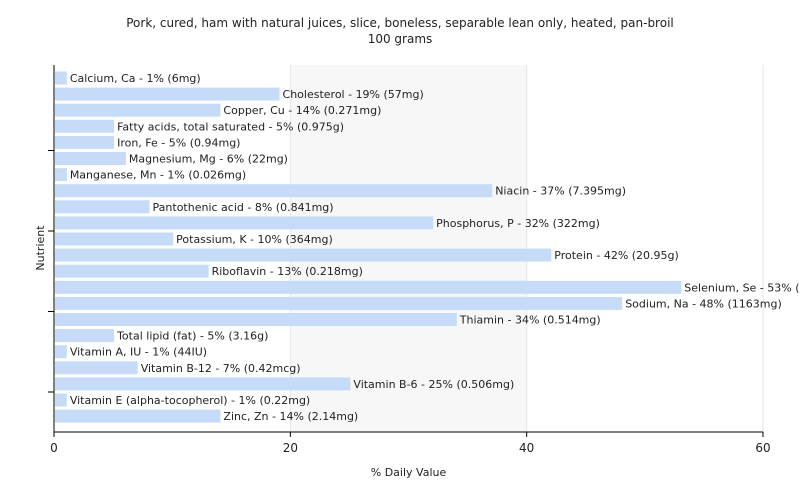 This screenshot has width=800, height=500. I want to click on bar-label: Total lipid (fat) - 5% (3.16g), so click(192, 336).